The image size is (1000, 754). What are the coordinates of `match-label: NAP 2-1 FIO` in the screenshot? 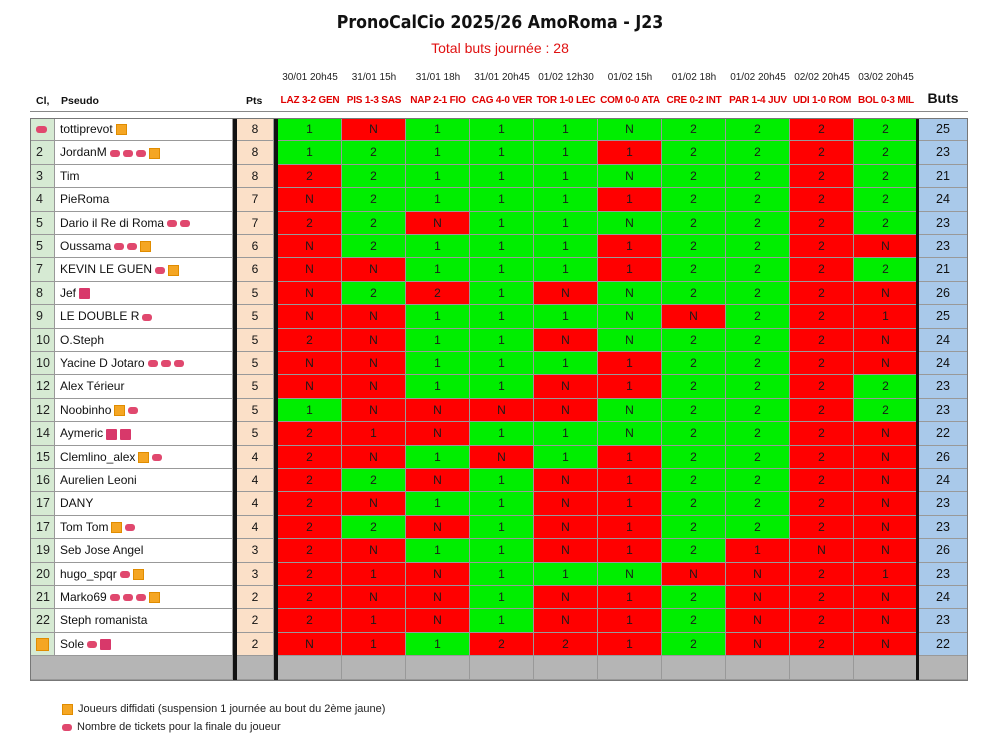 It's located at (438, 100).